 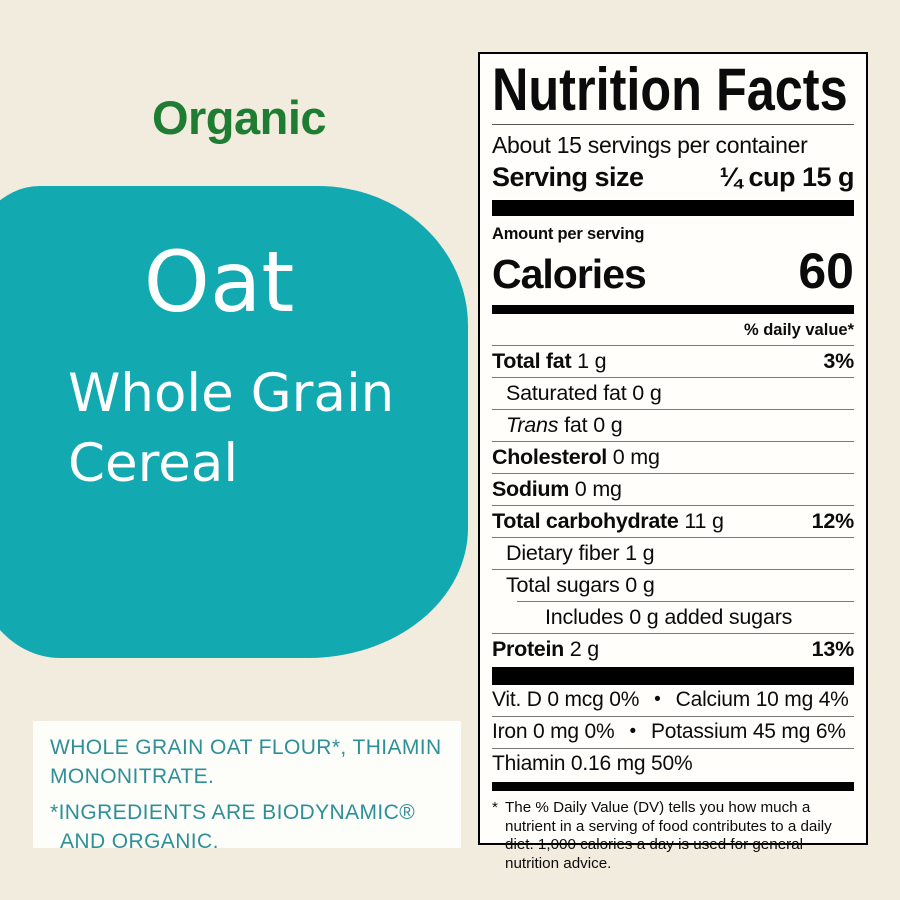 I want to click on nutrient-name-amount: Protein 2 g, so click(x=546, y=648).